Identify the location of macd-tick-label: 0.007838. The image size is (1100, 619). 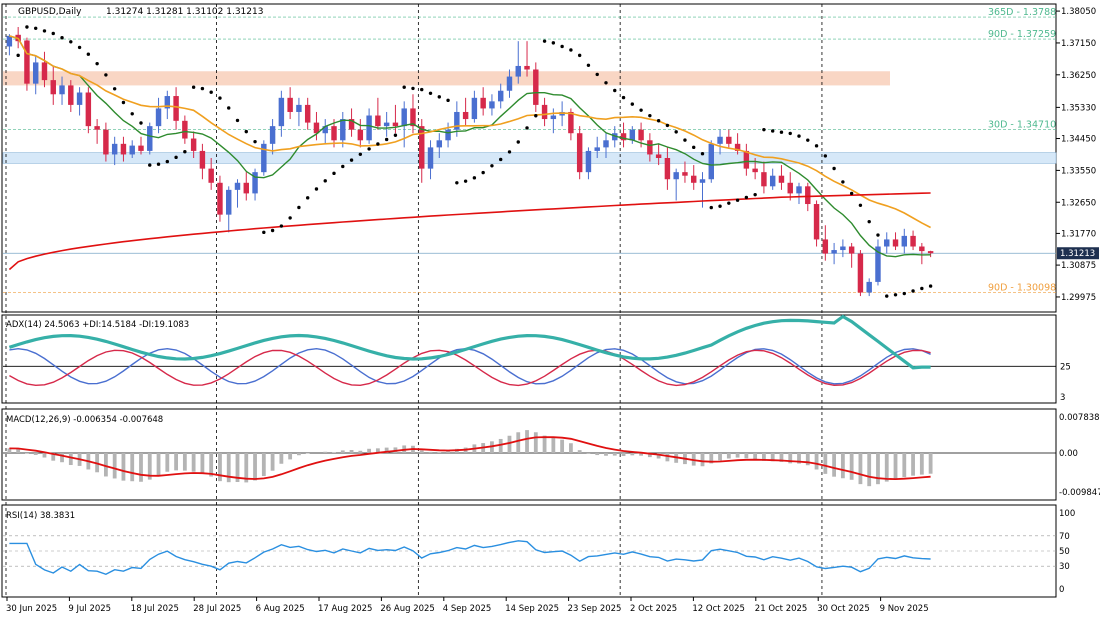
(1079, 418).